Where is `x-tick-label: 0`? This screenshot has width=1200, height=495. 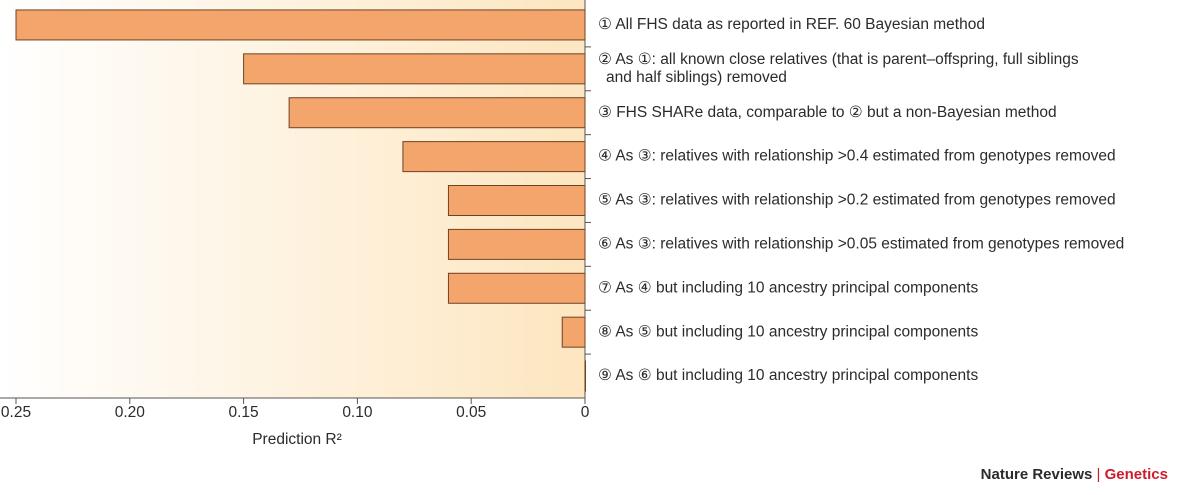 x-tick-label: 0 is located at coordinates (585, 412).